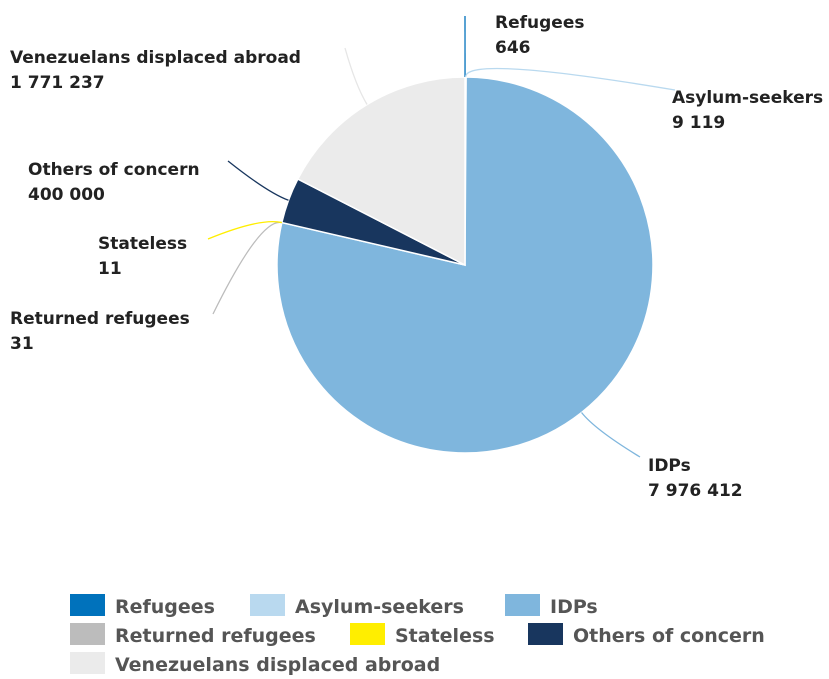 The height and width of the screenshot is (679, 829). Describe the element at coordinates (522, 605) in the screenshot. I see `legend-swatch-idps` at that location.